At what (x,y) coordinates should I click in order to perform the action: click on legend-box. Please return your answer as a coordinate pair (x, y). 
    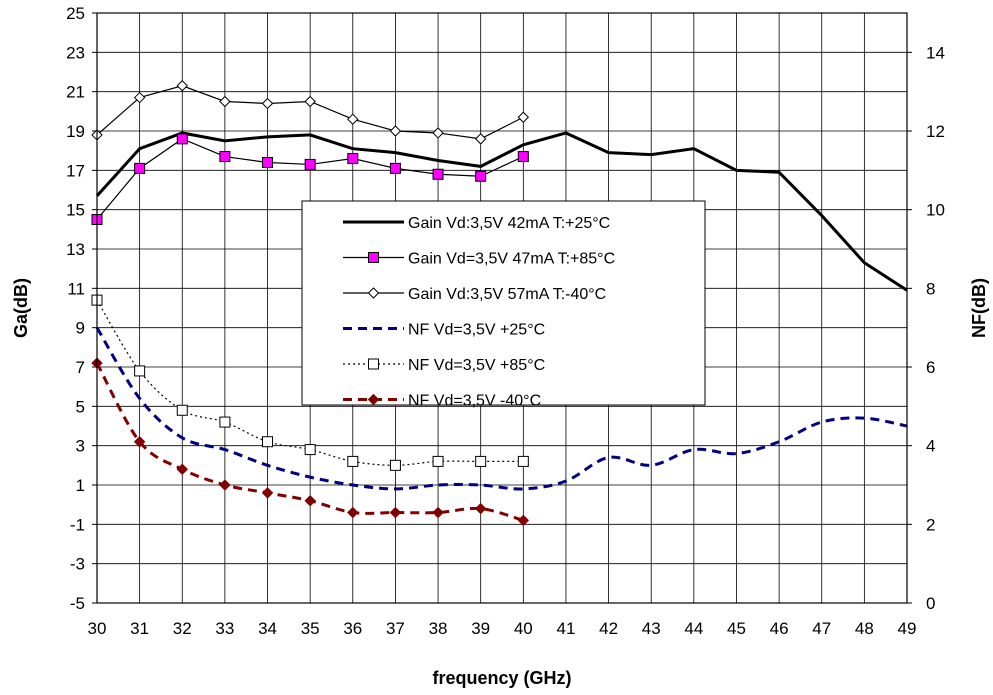
    Looking at the image, I should click on (503, 303).